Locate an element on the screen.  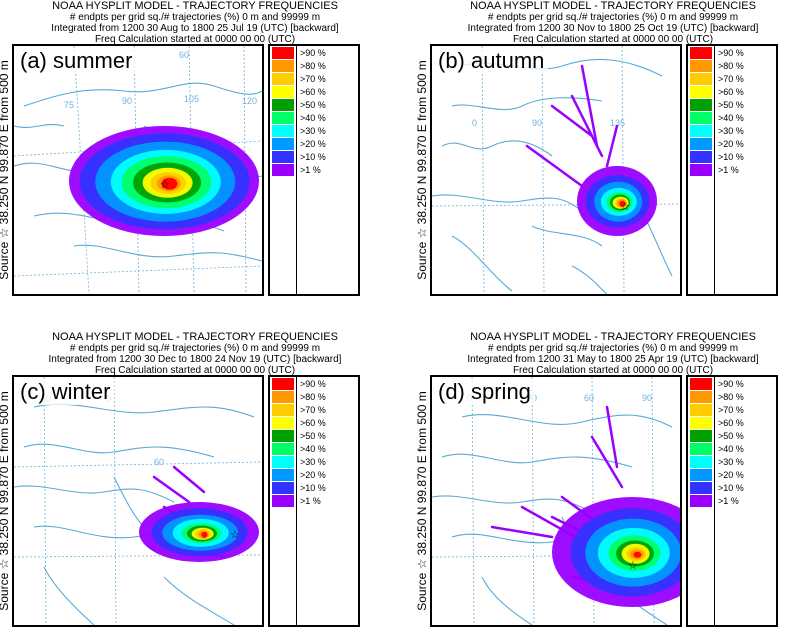
panel-label: (d) spring is located at coordinates (486, 392).